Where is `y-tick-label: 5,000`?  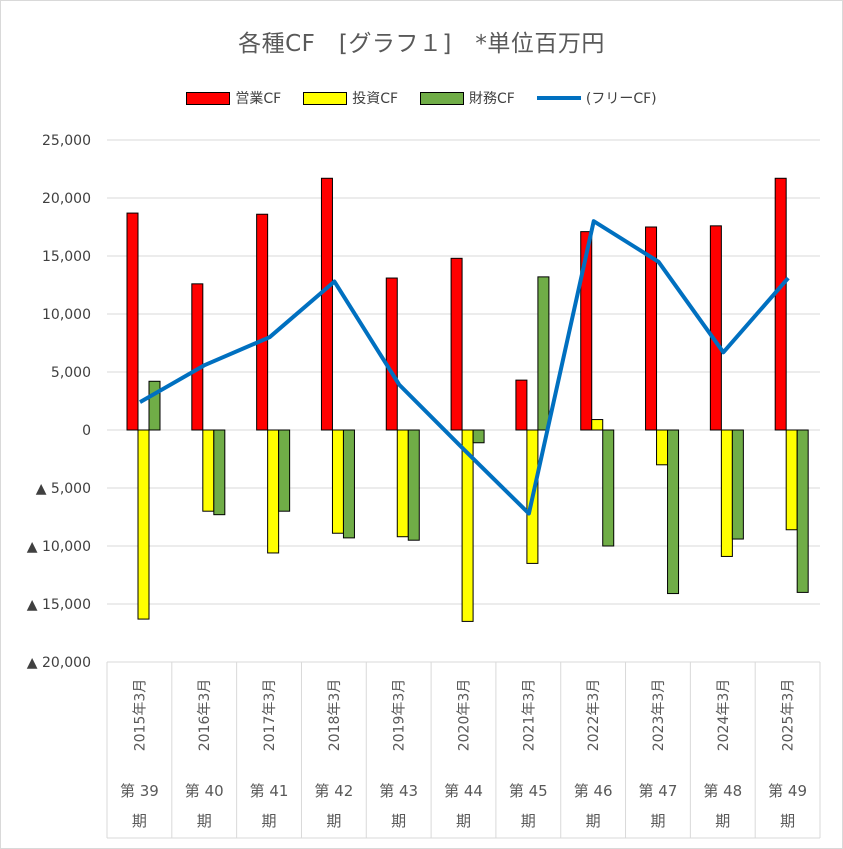 y-tick-label: 5,000 is located at coordinates (71, 373).